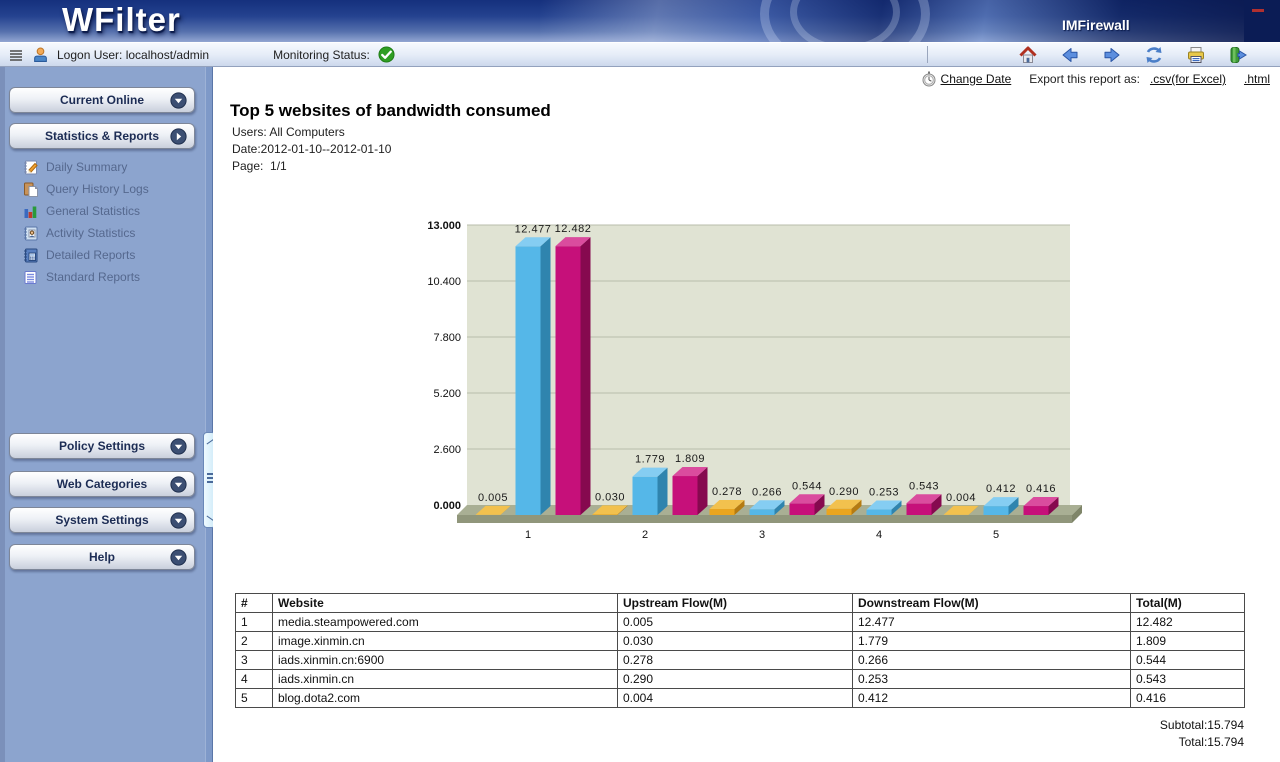 Image resolution: width=1280 pixels, height=762 pixels. Describe the element at coordinates (30, 255) in the screenshot. I see `calculator-book-icon` at that location.